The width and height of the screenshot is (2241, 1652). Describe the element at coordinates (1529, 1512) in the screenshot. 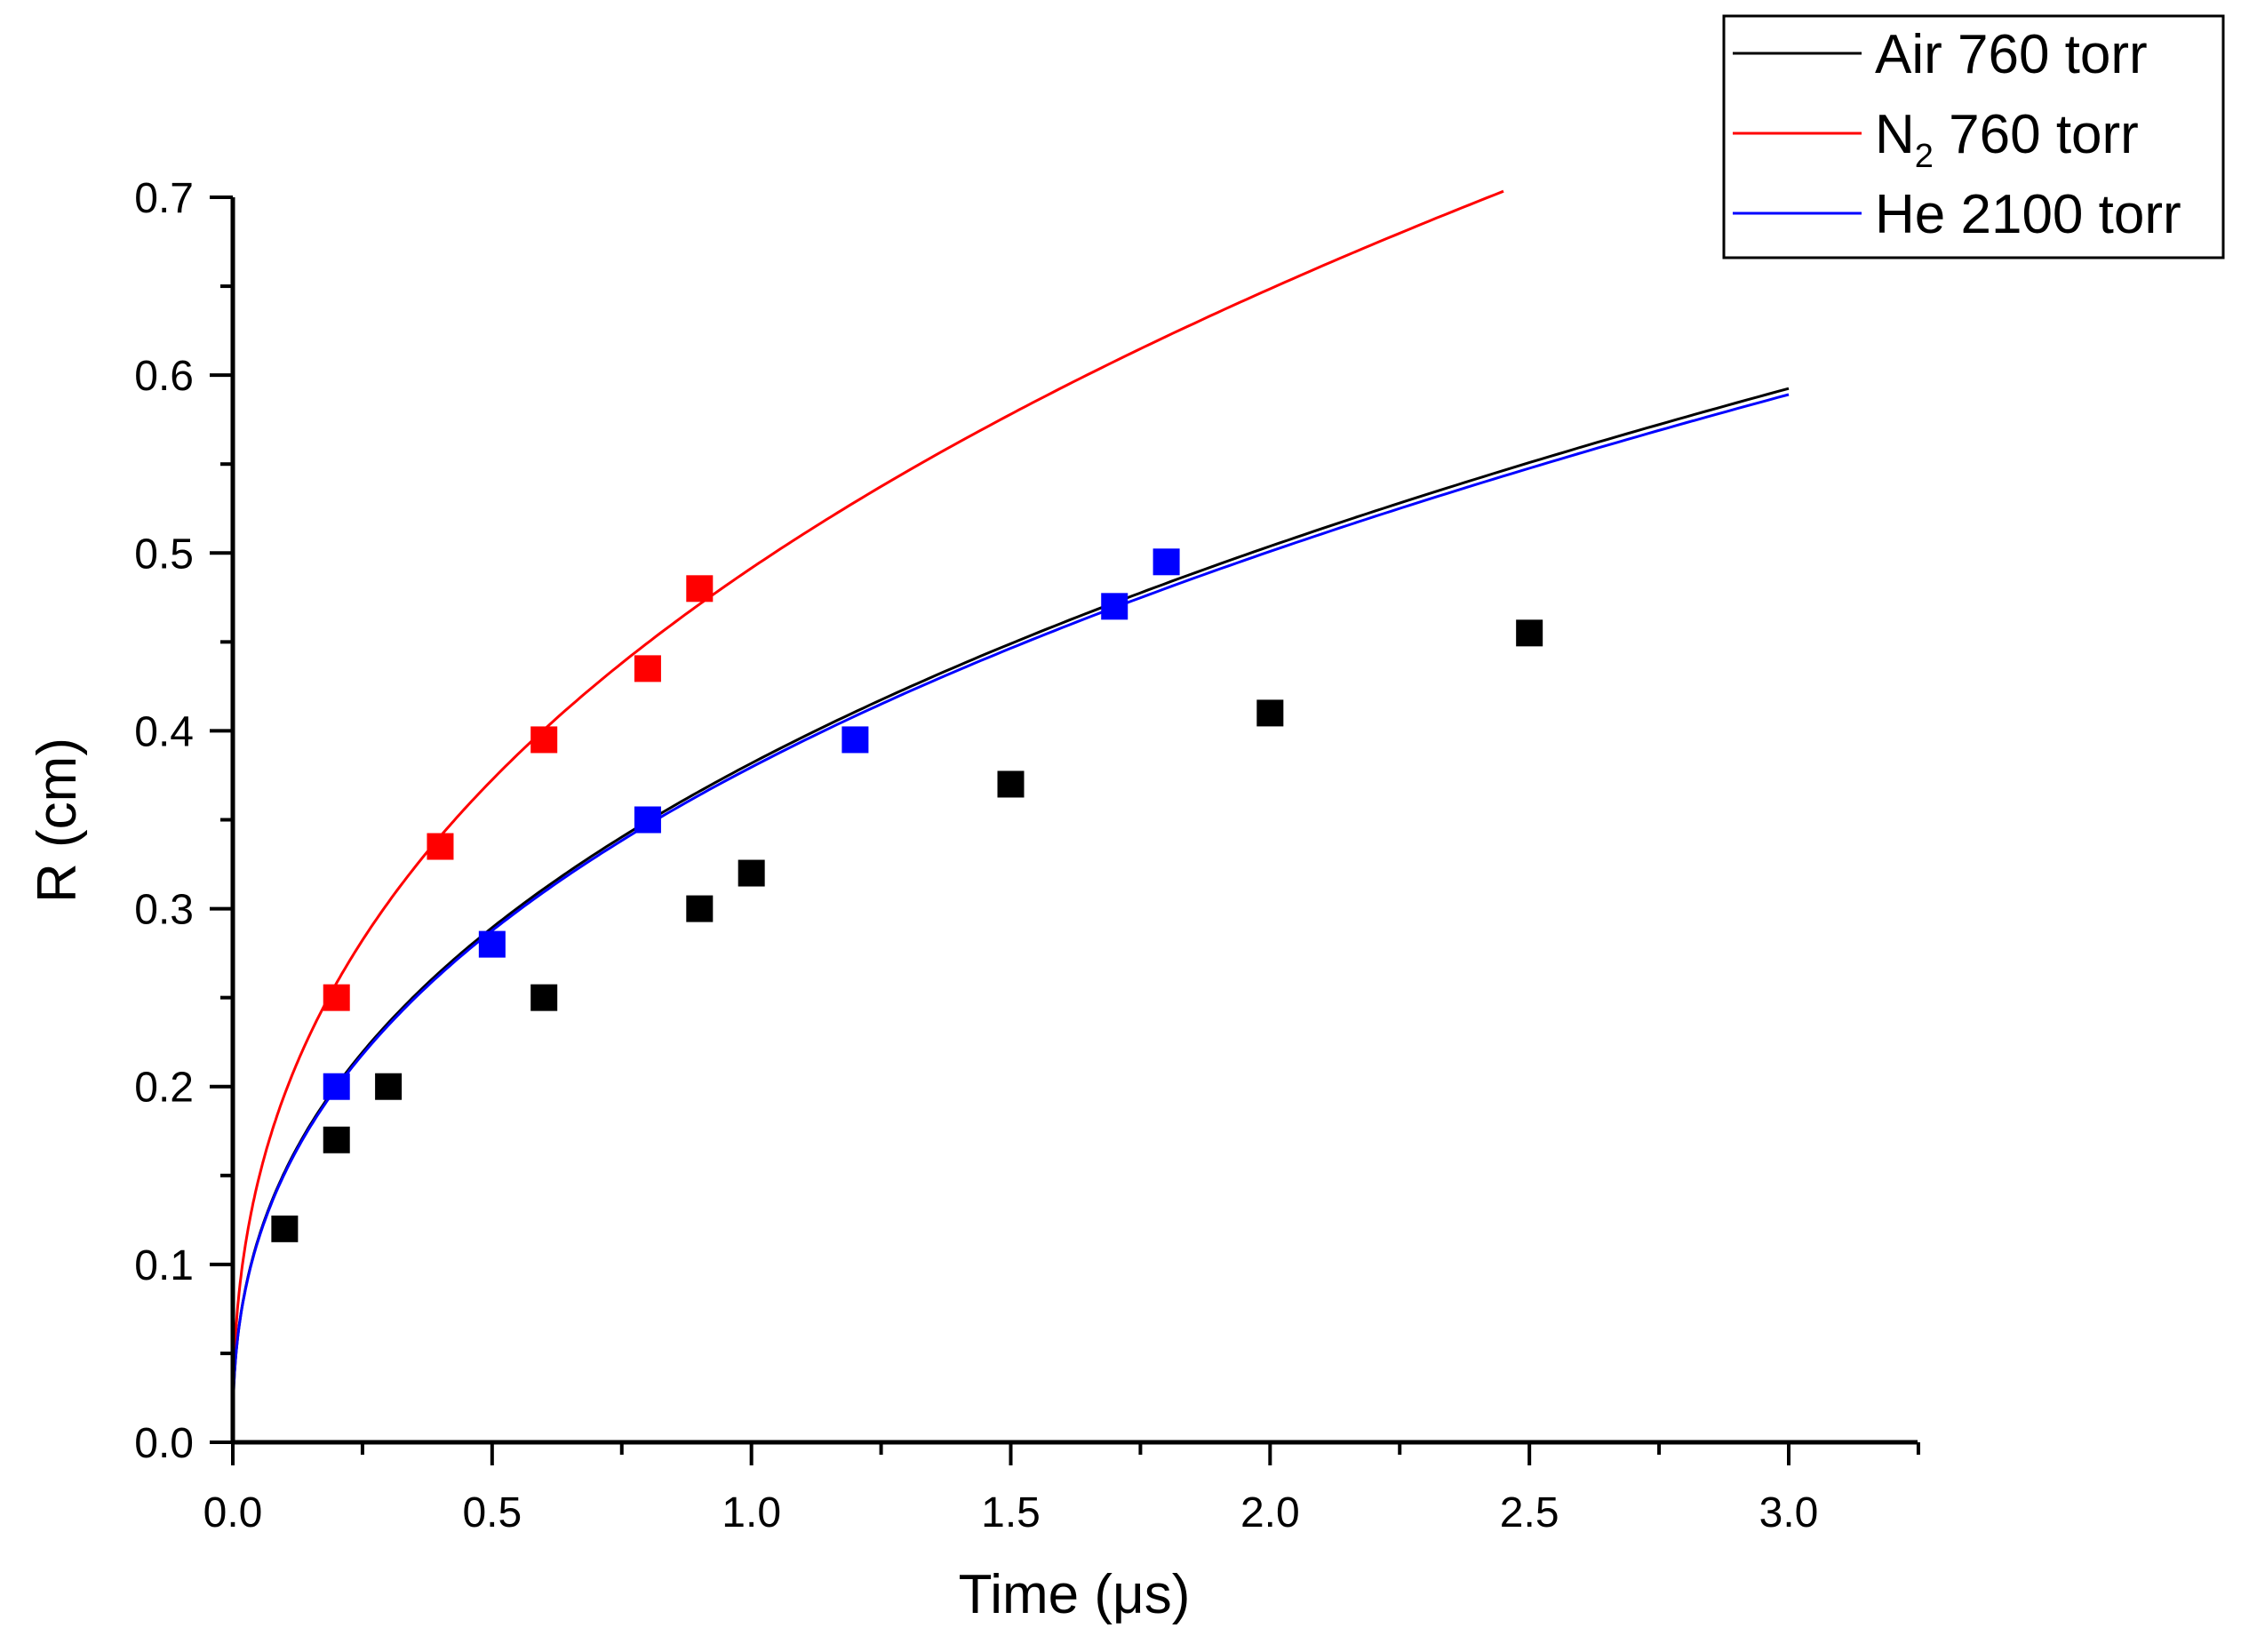

I see `x-tick-label: 2.5` at that location.